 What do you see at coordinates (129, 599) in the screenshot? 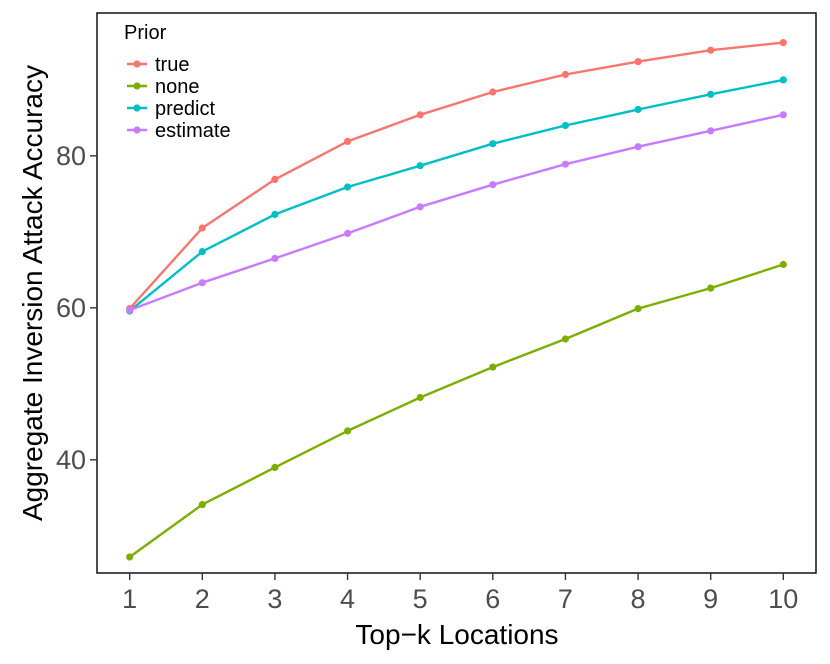
I see `x-tick-label: 1` at bounding box center [129, 599].